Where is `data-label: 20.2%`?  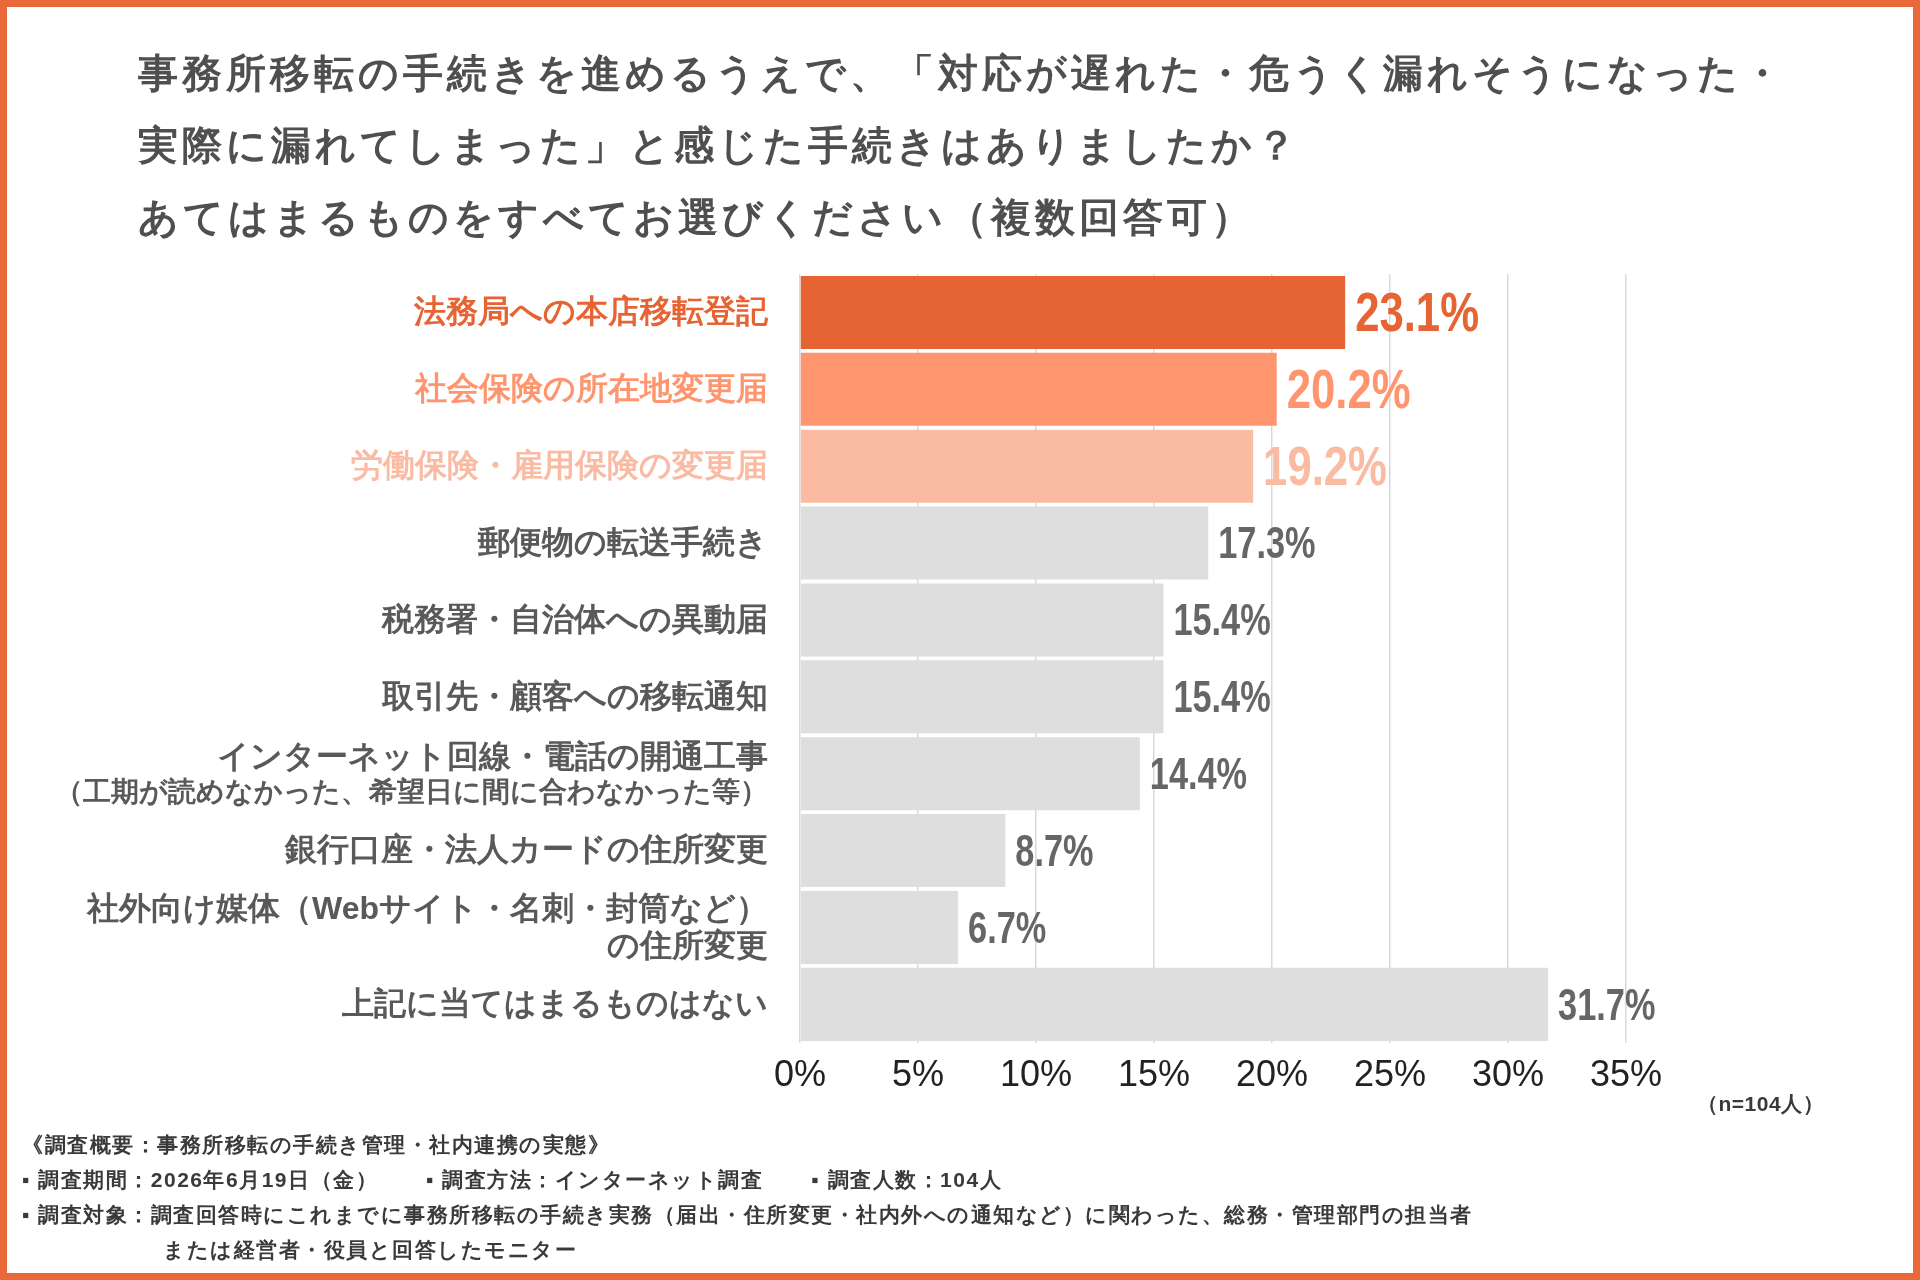 data-label: 20.2% is located at coordinates (1348, 389).